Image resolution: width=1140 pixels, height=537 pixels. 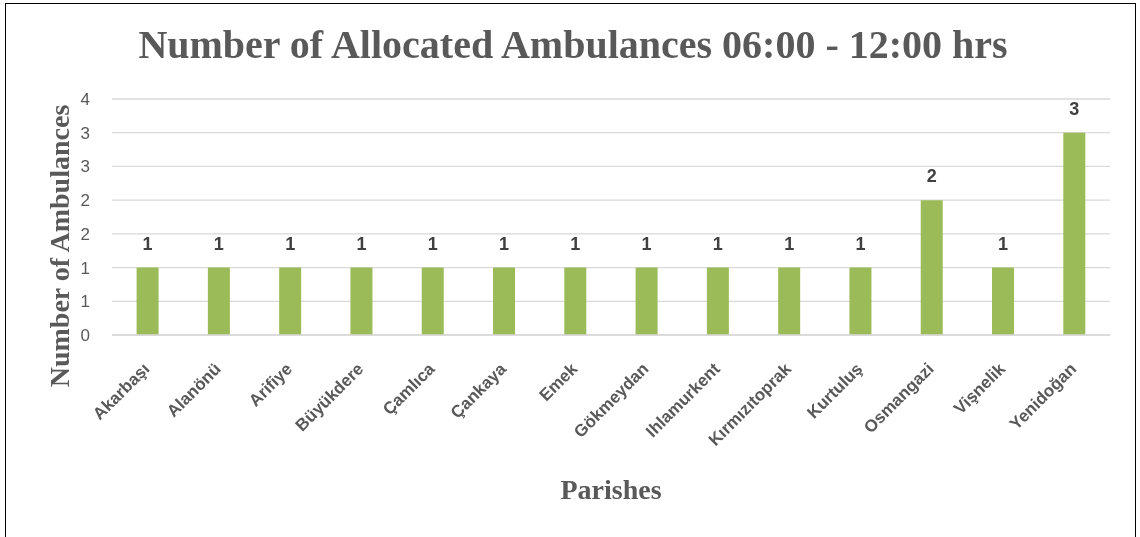 What do you see at coordinates (611, 490) in the screenshot?
I see `x-axis-title: Parishes` at bounding box center [611, 490].